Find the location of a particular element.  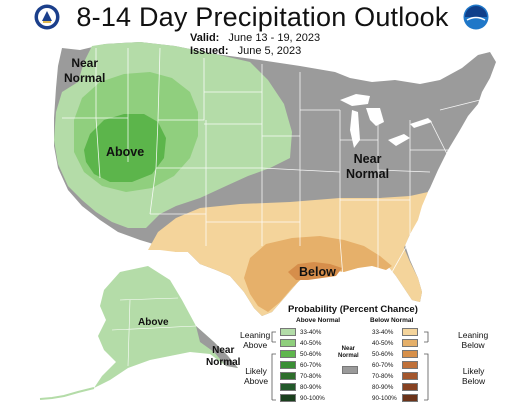

legend-below-range: 40-50% is located at coordinates (383, 343).